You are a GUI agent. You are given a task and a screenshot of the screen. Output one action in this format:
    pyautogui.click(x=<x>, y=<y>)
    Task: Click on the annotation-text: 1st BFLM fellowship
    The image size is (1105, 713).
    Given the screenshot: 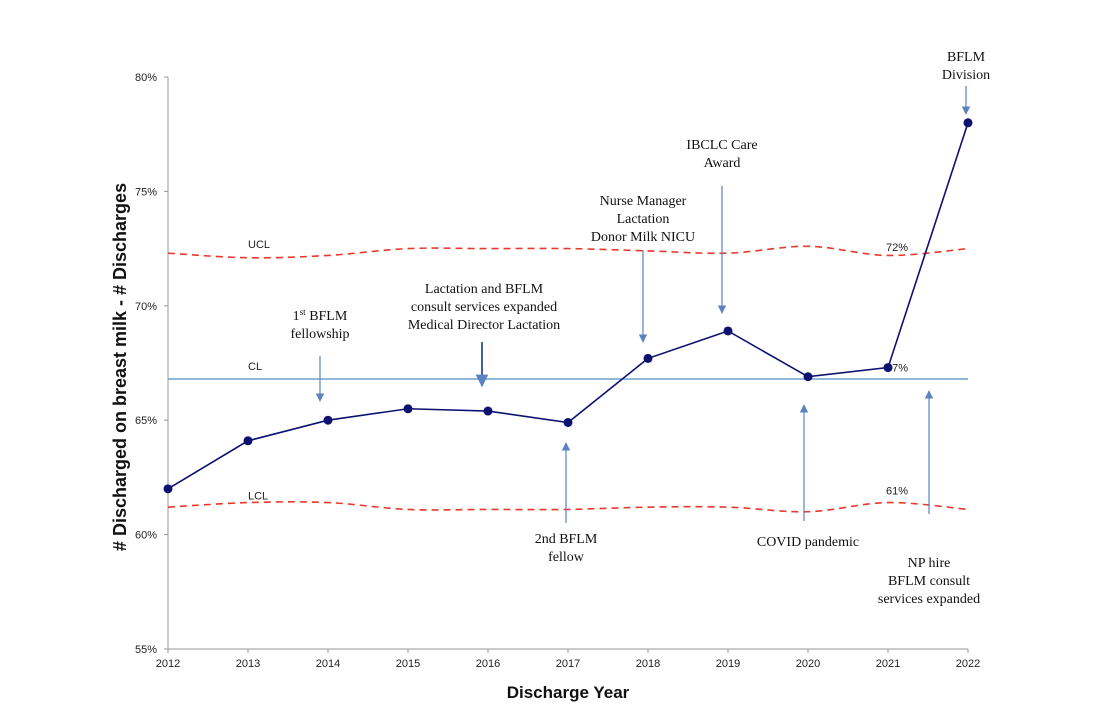 What is the action you would take?
    pyautogui.click(x=319, y=324)
    